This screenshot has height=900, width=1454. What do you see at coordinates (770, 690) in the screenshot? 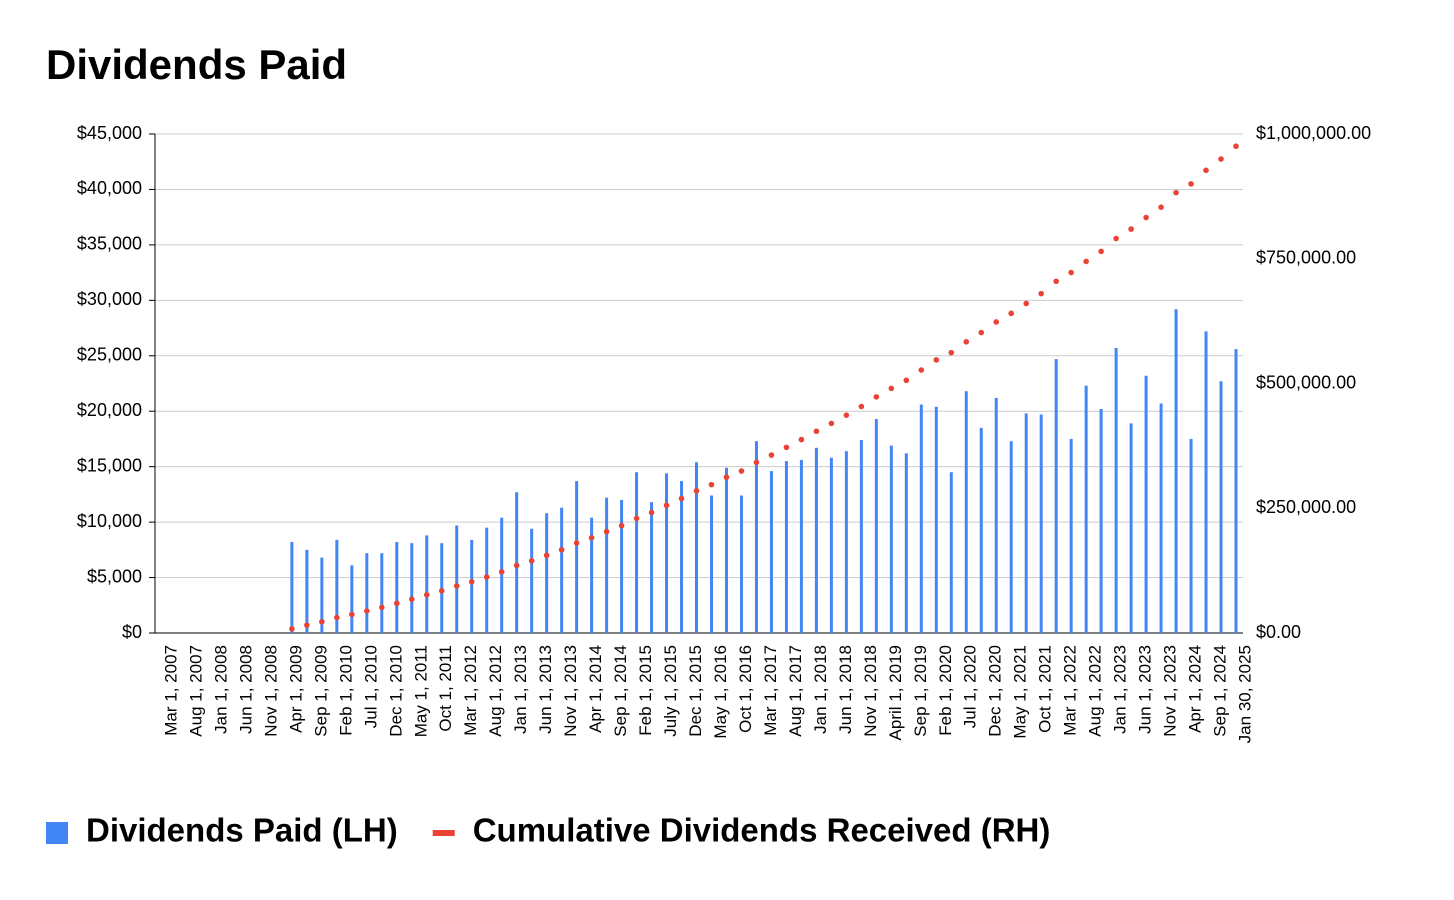
I see `x-tick-label: Mar 1, 2017` at bounding box center [770, 690].